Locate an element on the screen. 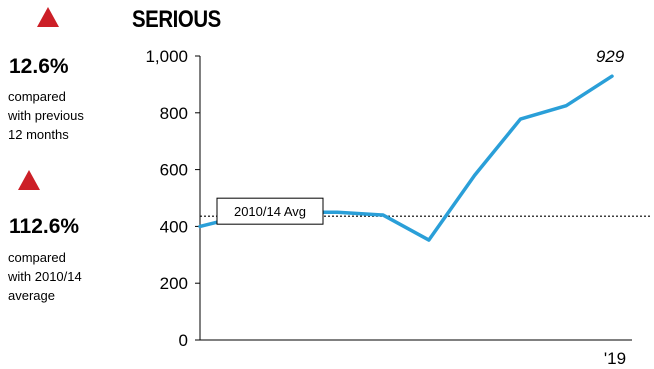 The image size is (654, 369). y-tick-label: 0 is located at coordinates (183, 340).